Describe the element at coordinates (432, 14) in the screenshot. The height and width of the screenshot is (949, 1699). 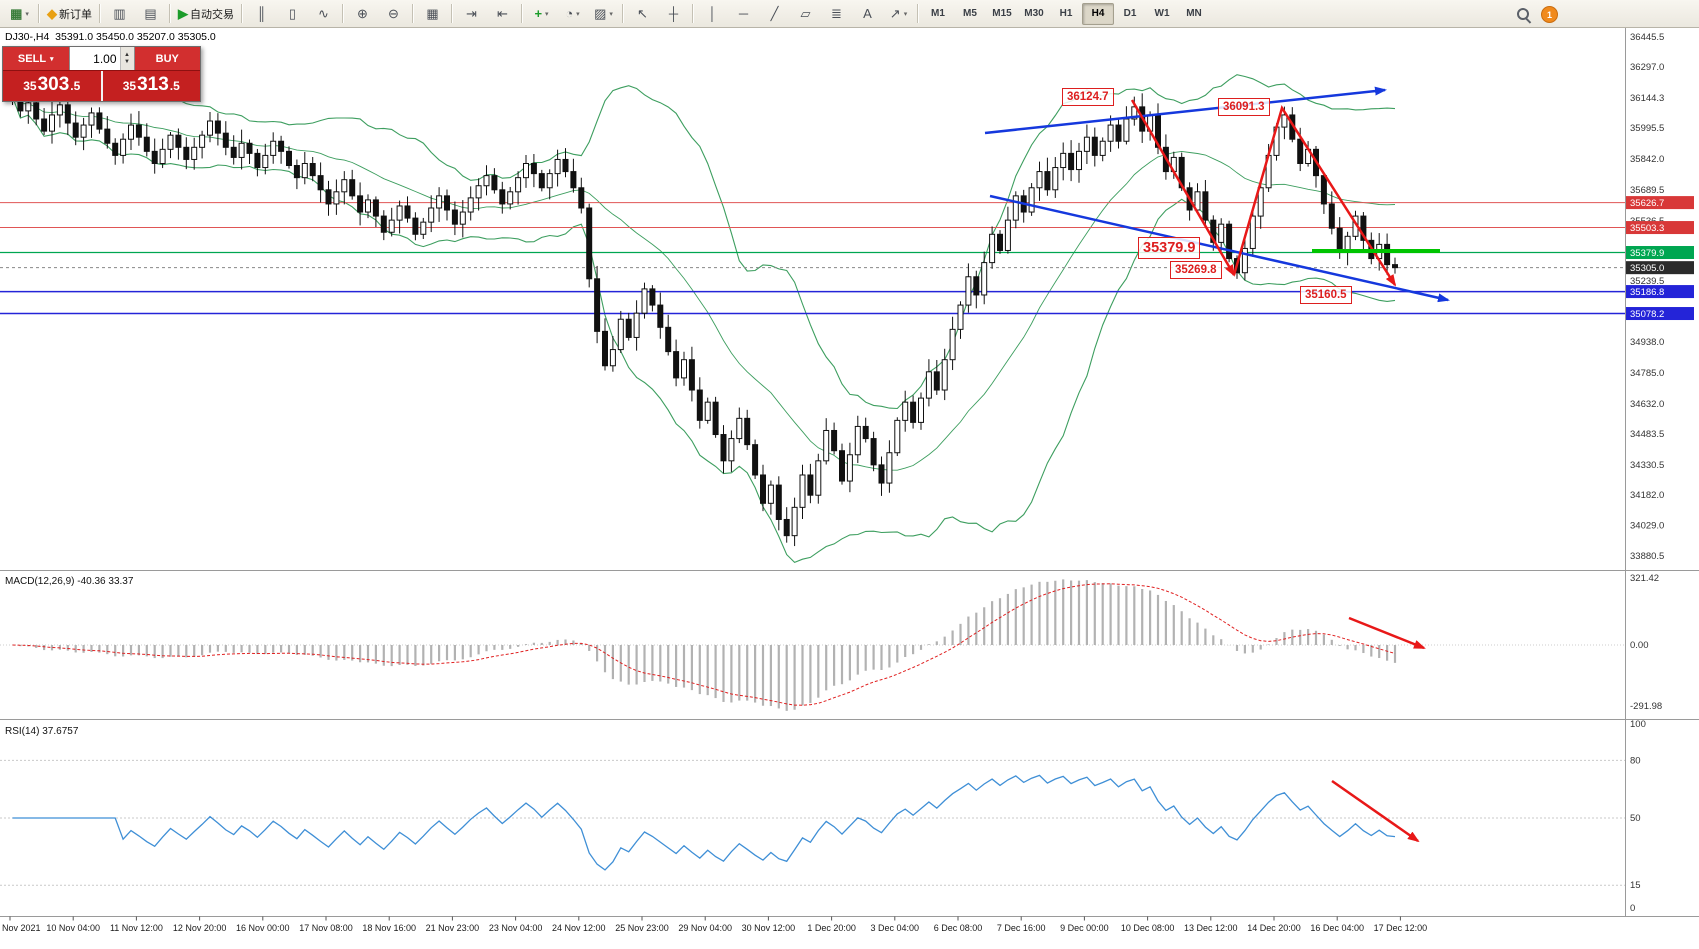
I see `toolbar-tile-windows: ▦` at that location.